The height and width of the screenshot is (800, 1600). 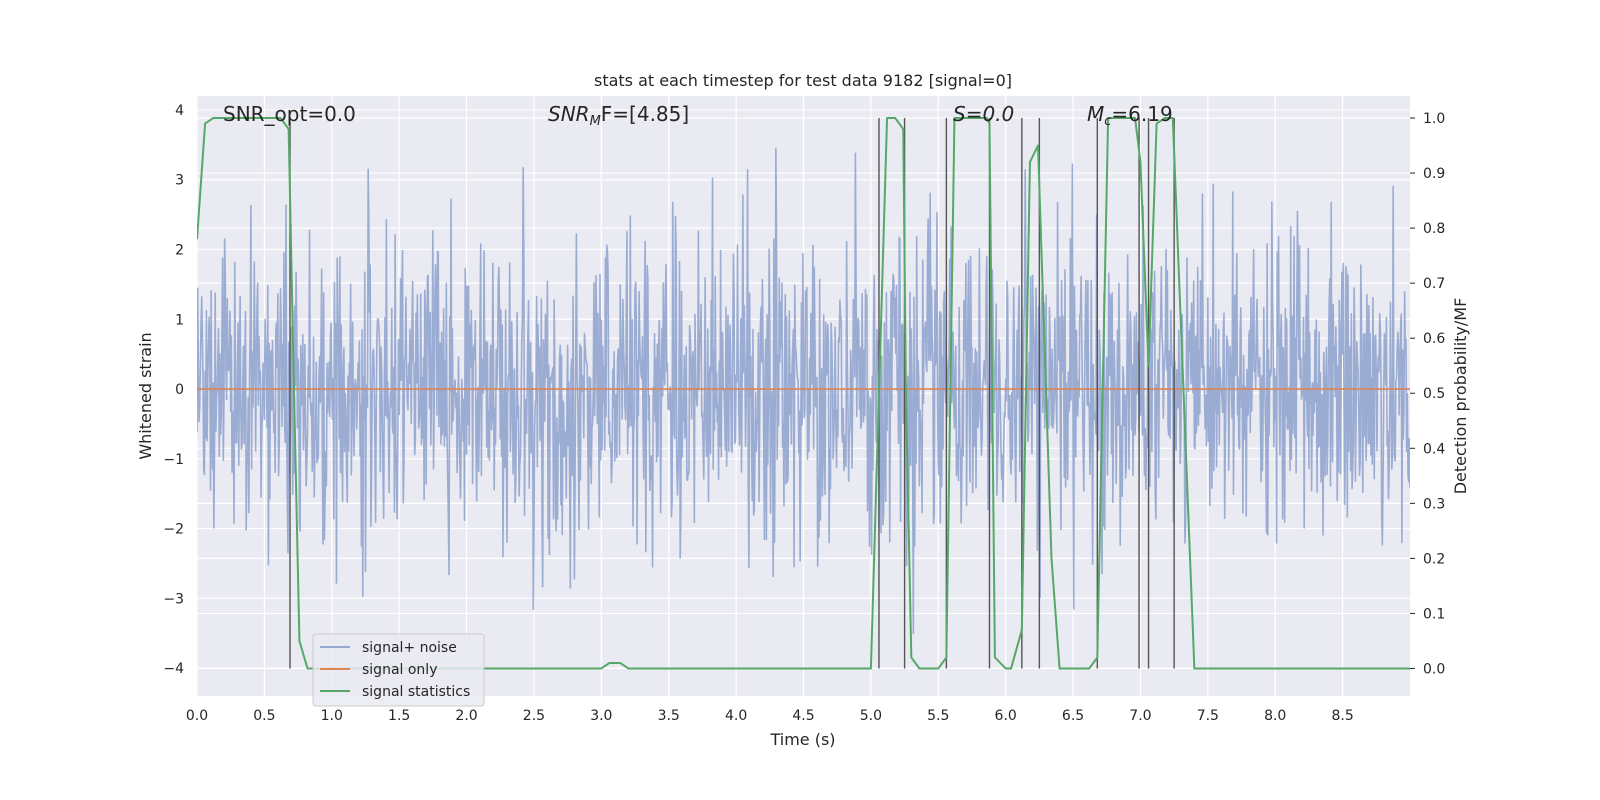 What do you see at coordinates (938, 716) in the screenshot?
I see `x-tick-label: 5.5` at bounding box center [938, 716].